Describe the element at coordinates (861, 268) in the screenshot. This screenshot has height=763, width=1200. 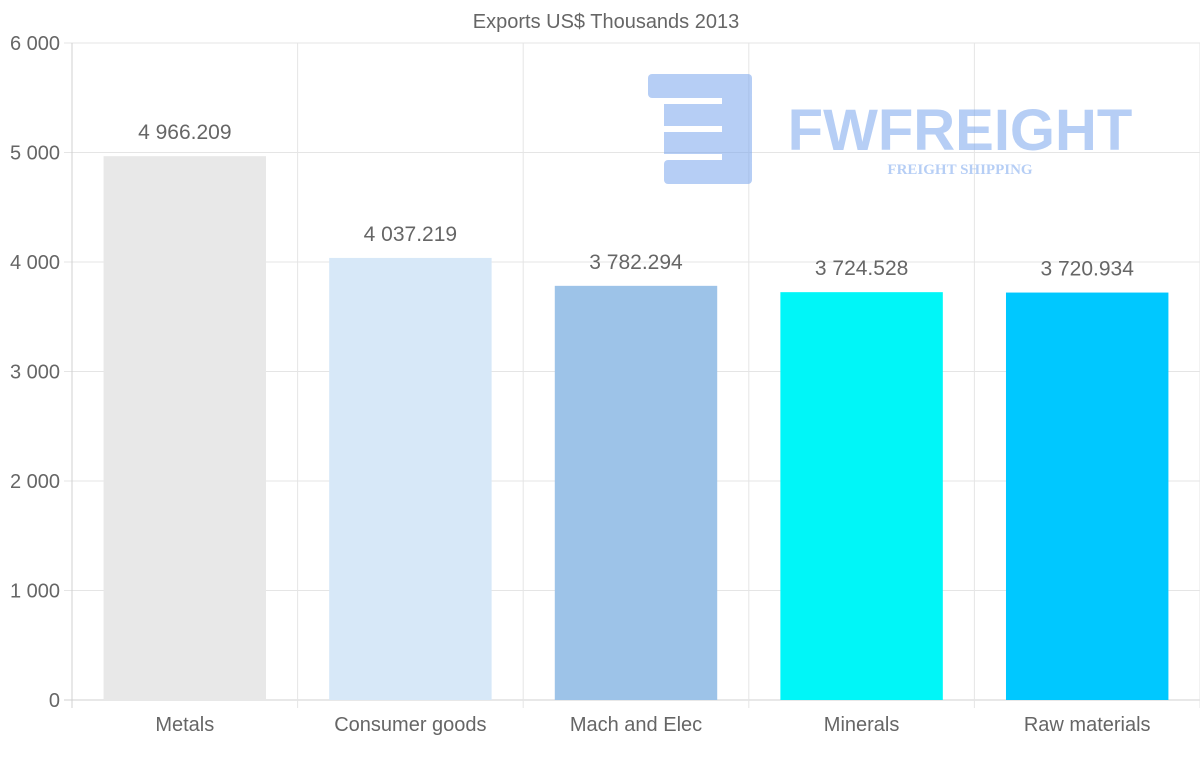
I see `value-label: 3 724.528` at that location.